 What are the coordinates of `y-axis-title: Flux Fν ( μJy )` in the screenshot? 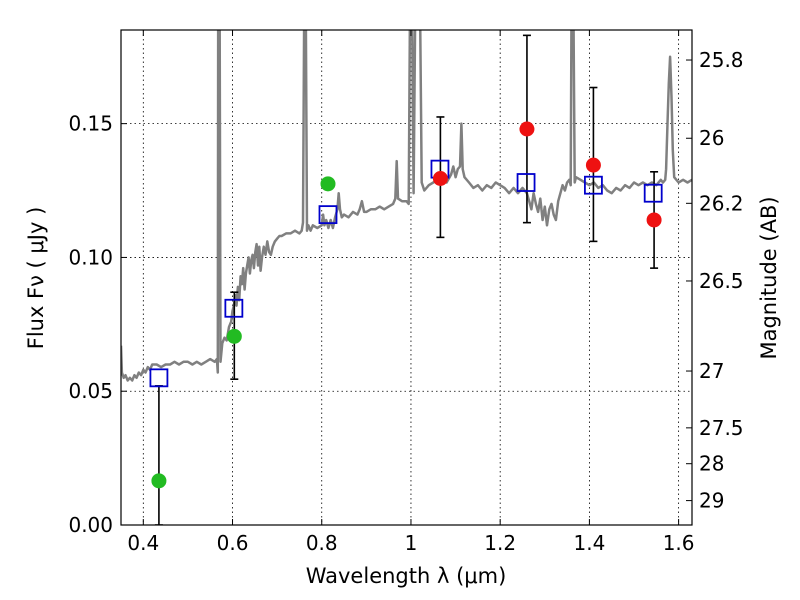 It's located at (36, 278).